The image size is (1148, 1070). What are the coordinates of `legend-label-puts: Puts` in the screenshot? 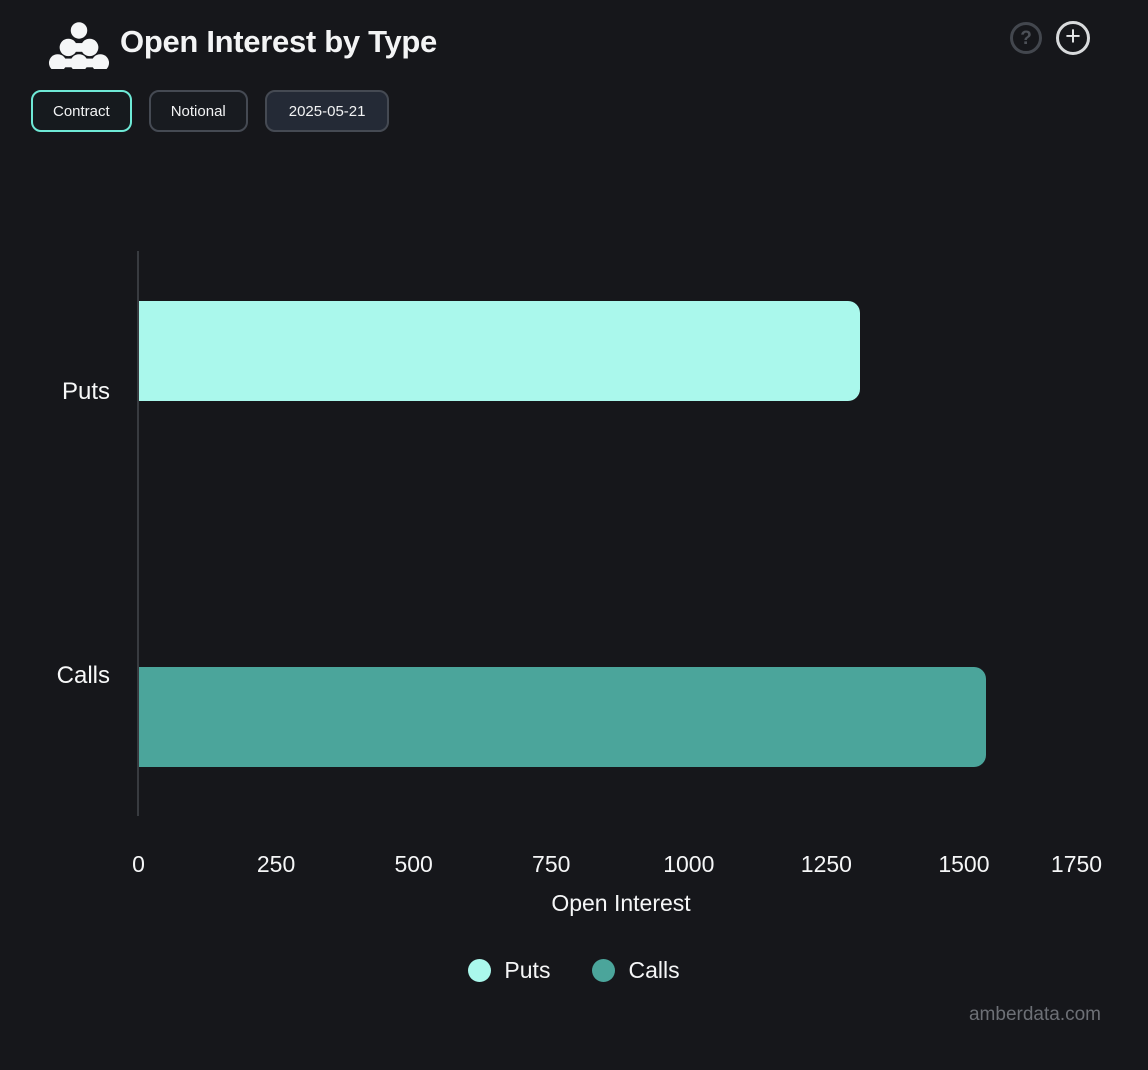 It's located at (527, 970).